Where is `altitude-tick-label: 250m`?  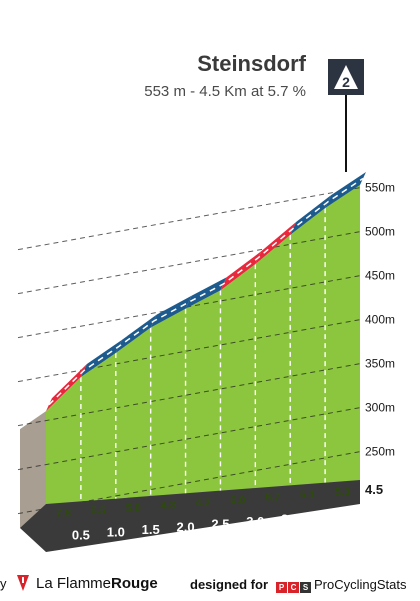 altitude-tick-label: 250m is located at coordinates (380, 452).